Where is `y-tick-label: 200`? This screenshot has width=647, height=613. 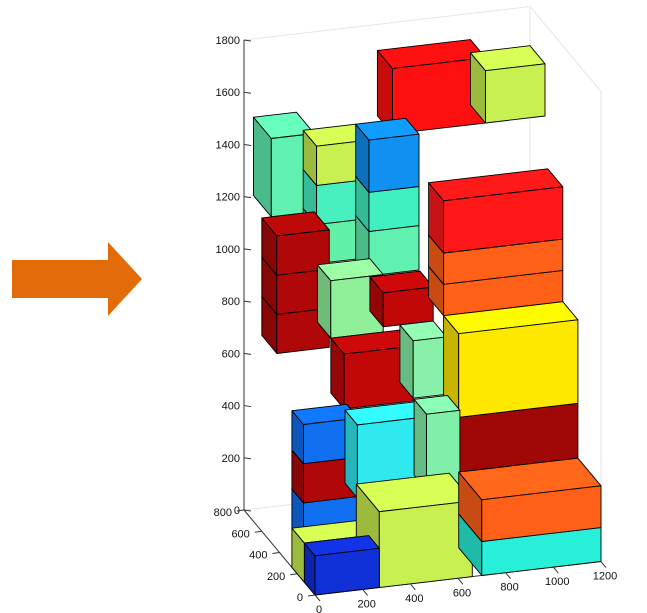 y-tick-label: 200 is located at coordinates (276, 577).